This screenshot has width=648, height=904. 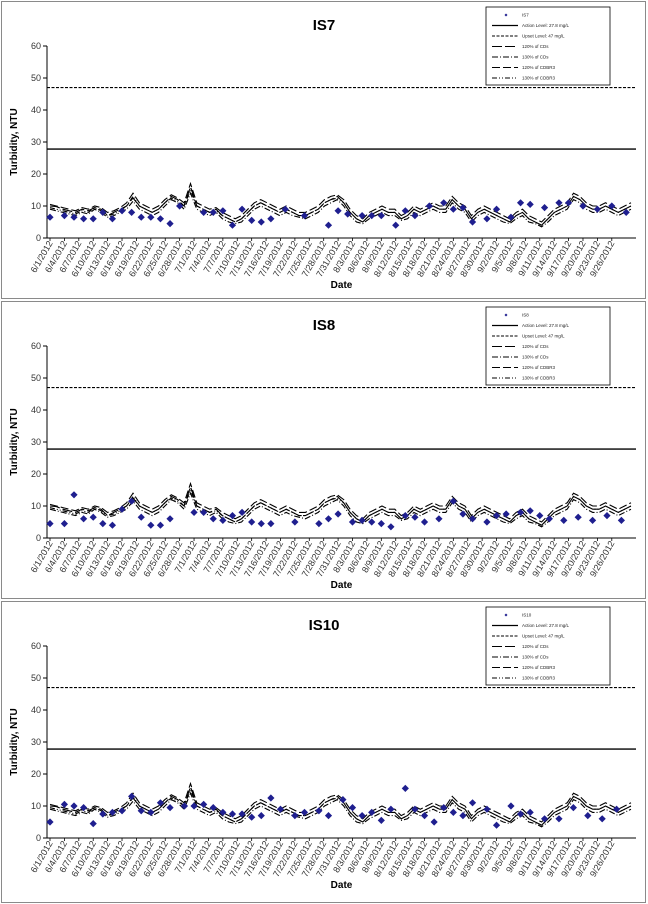 What do you see at coordinates (543, 336) in the screenshot?
I see `legend-label: Upset Level: 47 mg/L` at bounding box center [543, 336].